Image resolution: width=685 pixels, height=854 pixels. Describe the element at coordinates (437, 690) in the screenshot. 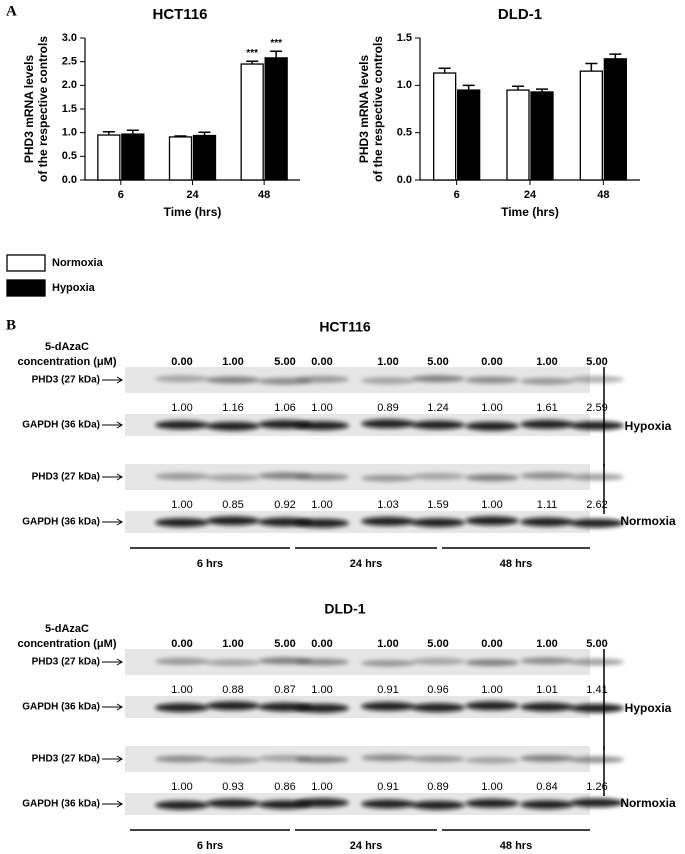

I see `ratio: 0.96` at that location.